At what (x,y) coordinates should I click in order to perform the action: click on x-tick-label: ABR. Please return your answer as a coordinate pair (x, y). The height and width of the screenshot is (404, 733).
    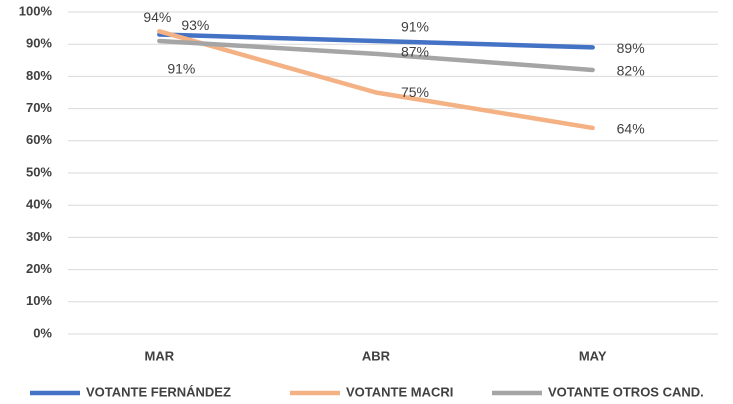
    Looking at the image, I should click on (376, 355).